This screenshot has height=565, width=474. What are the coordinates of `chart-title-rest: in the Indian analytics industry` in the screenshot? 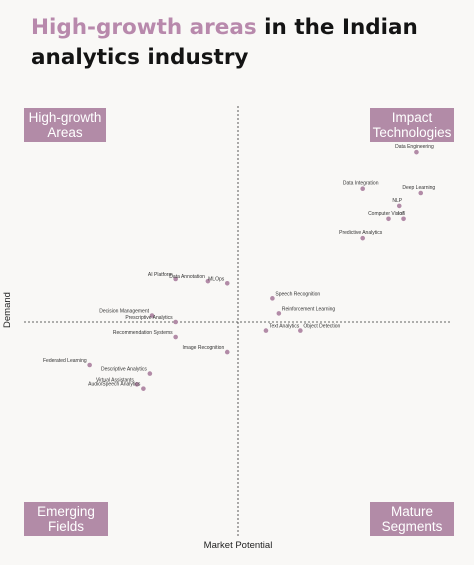 It's located at (224, 42).